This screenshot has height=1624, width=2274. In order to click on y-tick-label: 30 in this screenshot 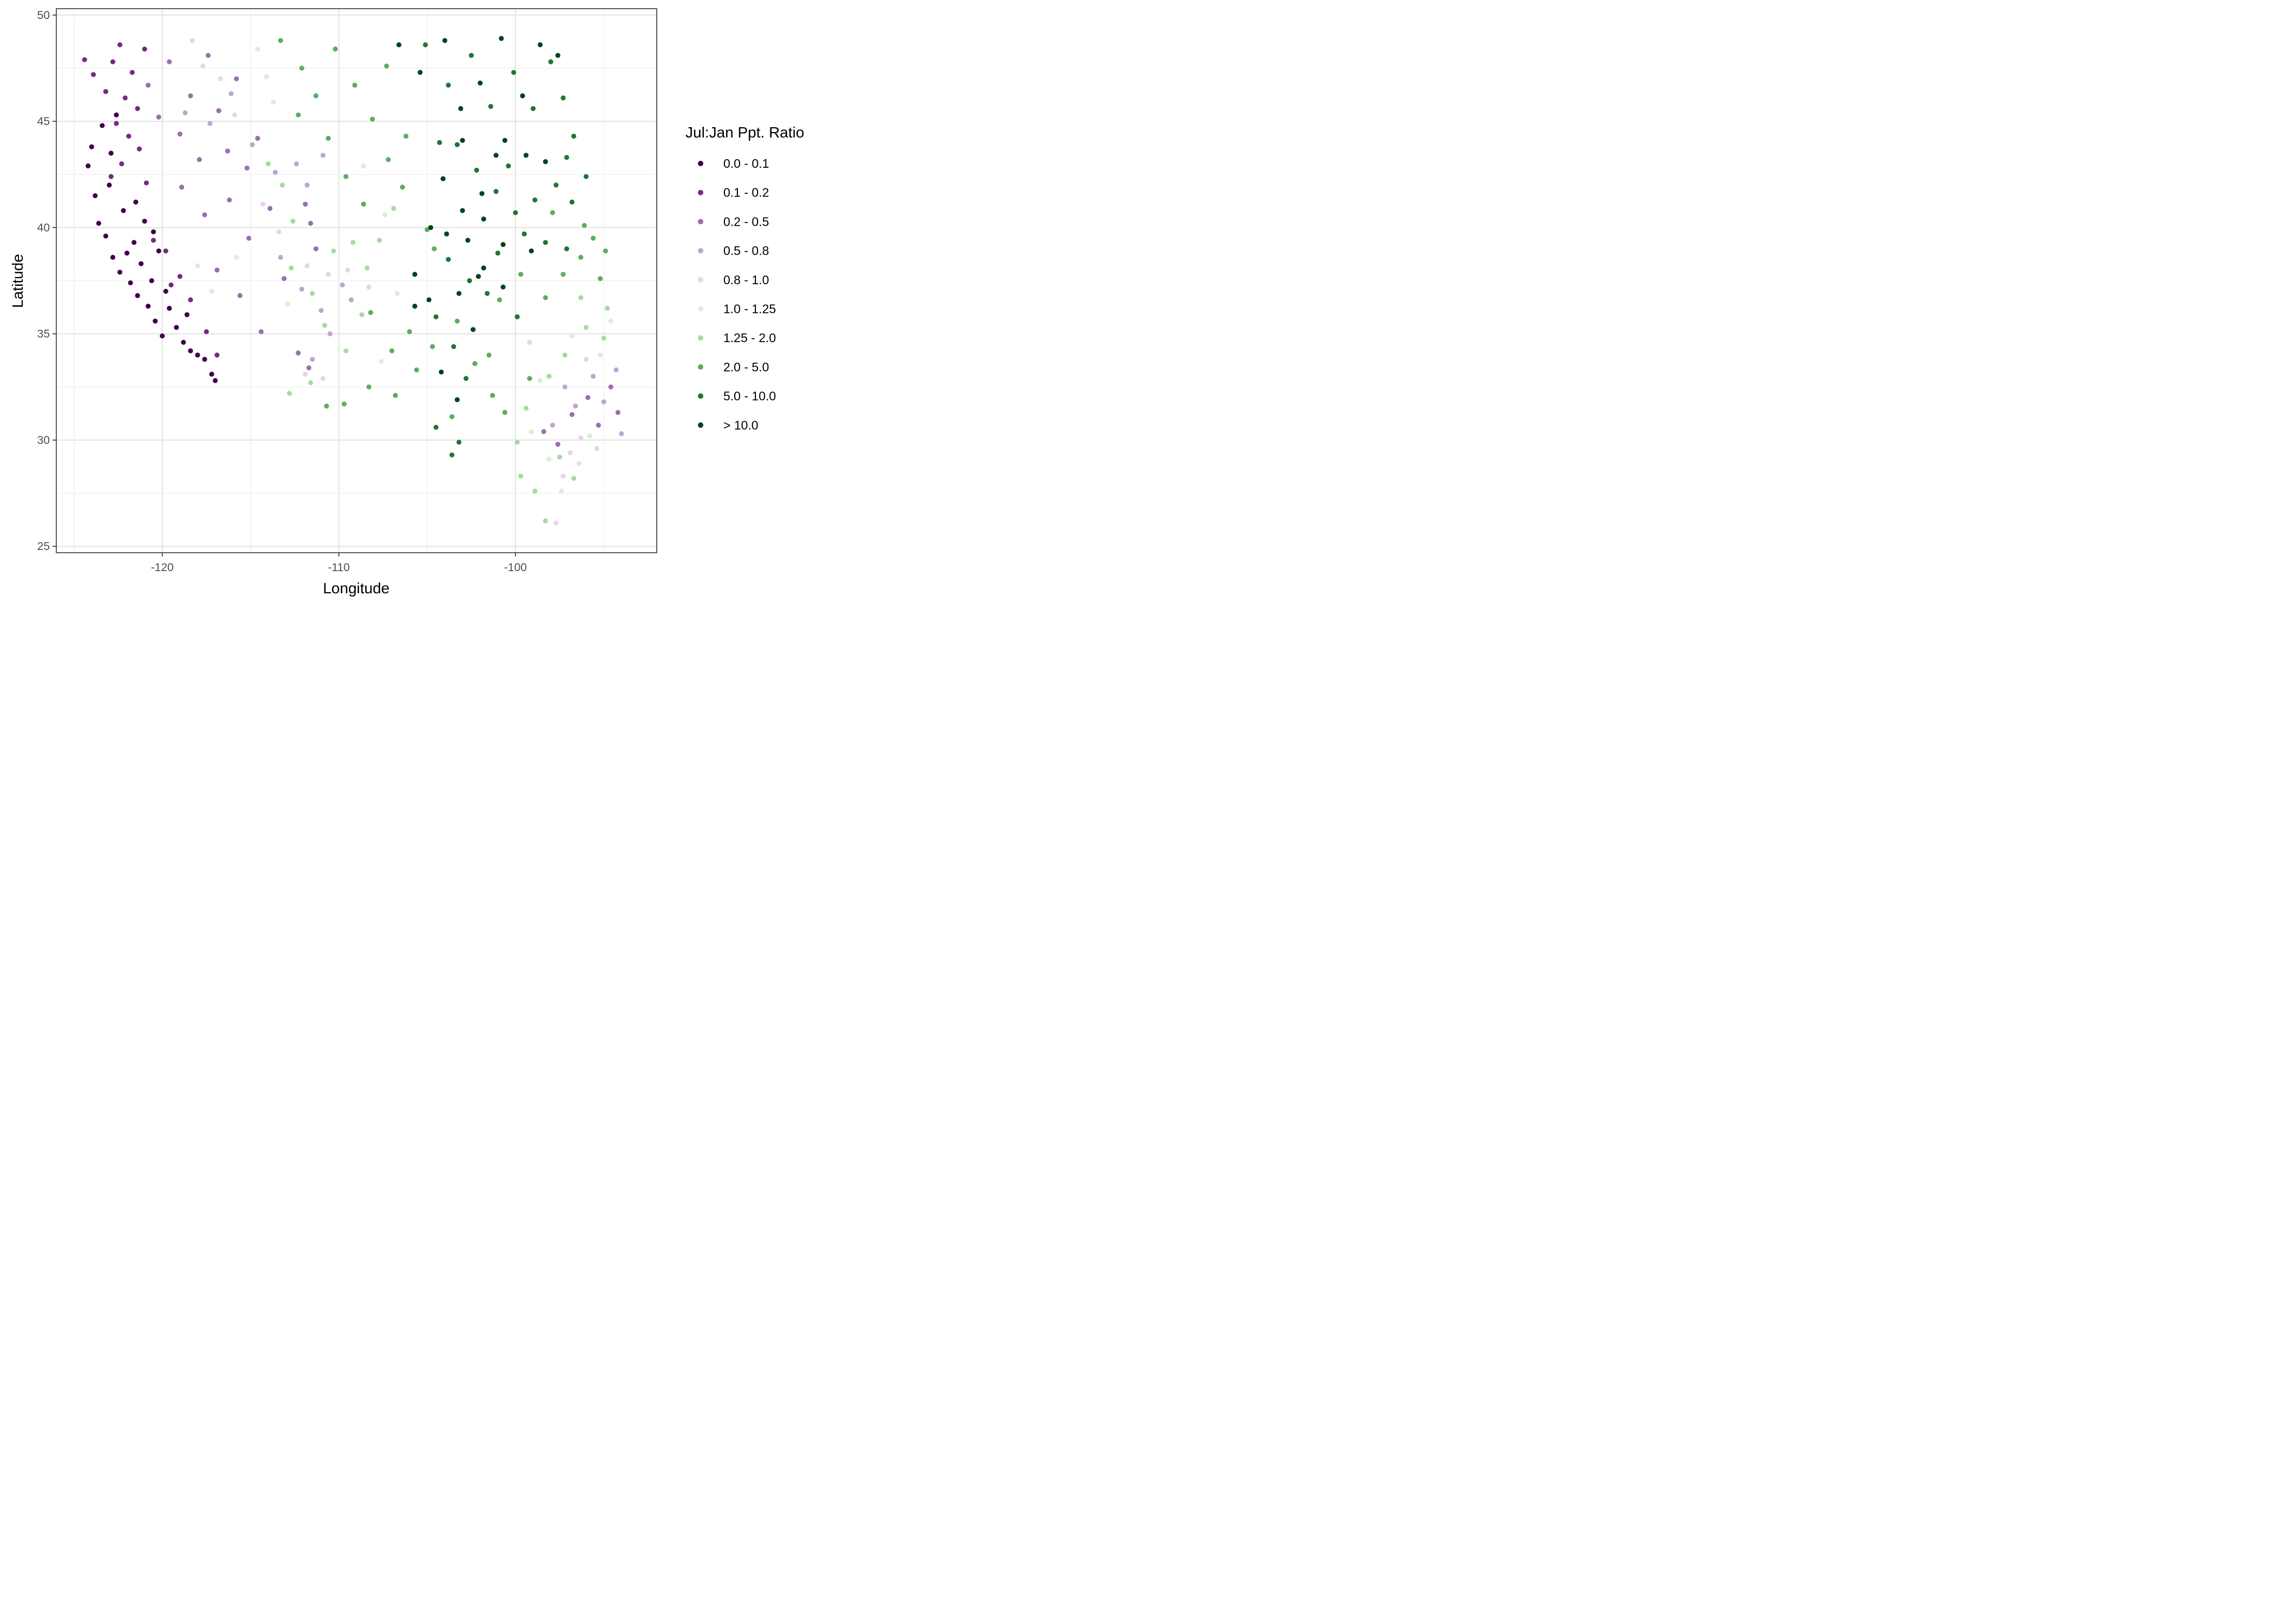, I will do `click(44, 441)`.